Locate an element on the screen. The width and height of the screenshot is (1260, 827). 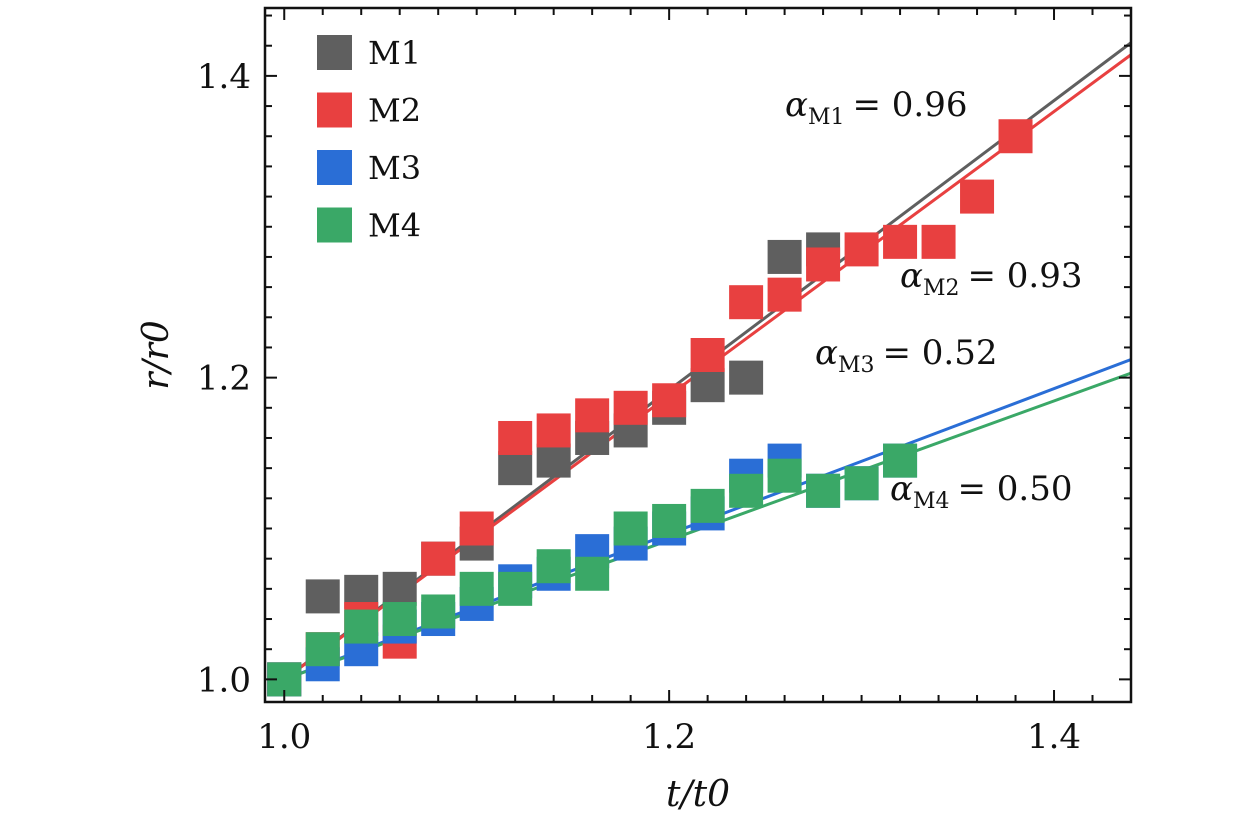
alpha-annotation-m4: αM4 = 0.50 is located at coordinates (981, 491).